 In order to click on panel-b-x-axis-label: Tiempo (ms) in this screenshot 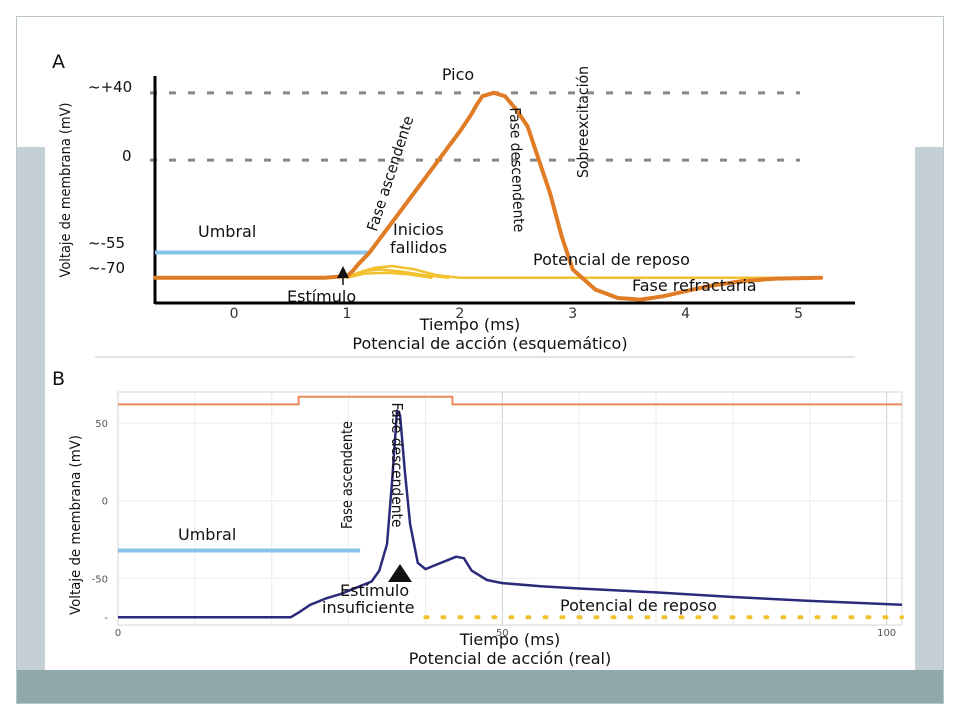, I will do `click(510, 639)`.